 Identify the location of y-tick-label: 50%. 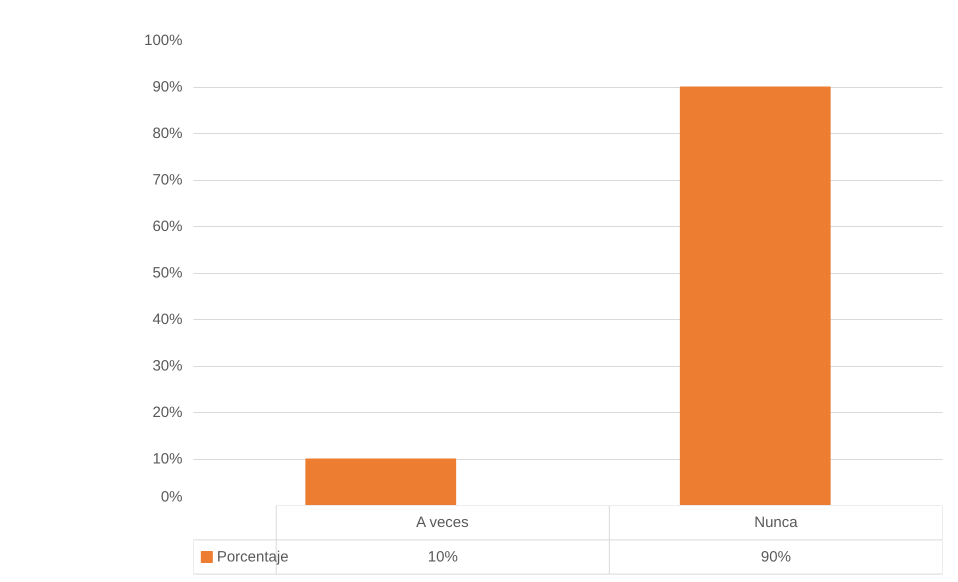
(167, 273).